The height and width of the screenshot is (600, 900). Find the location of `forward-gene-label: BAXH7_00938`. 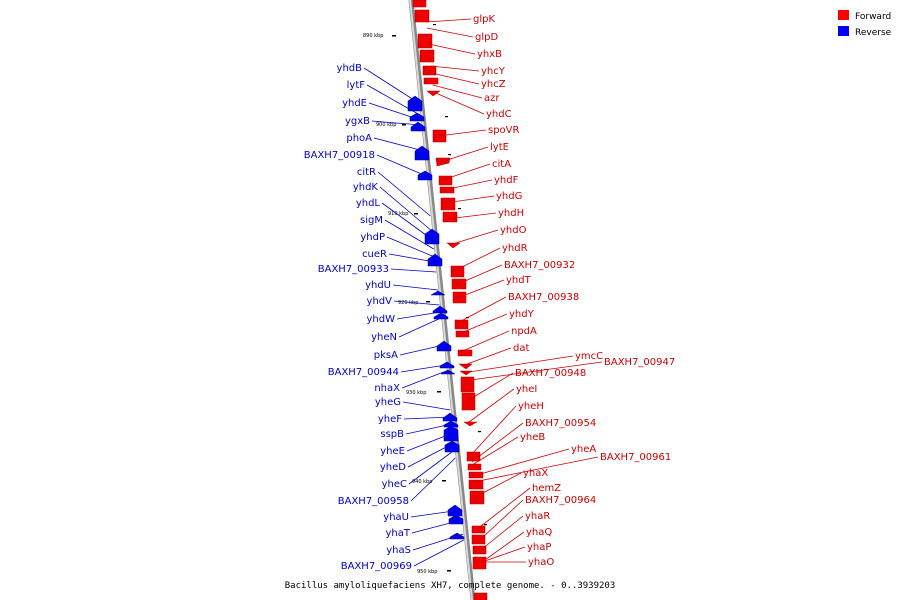

forward-gene-label: BAXH7_00938 is located at coordinates (543, 297).